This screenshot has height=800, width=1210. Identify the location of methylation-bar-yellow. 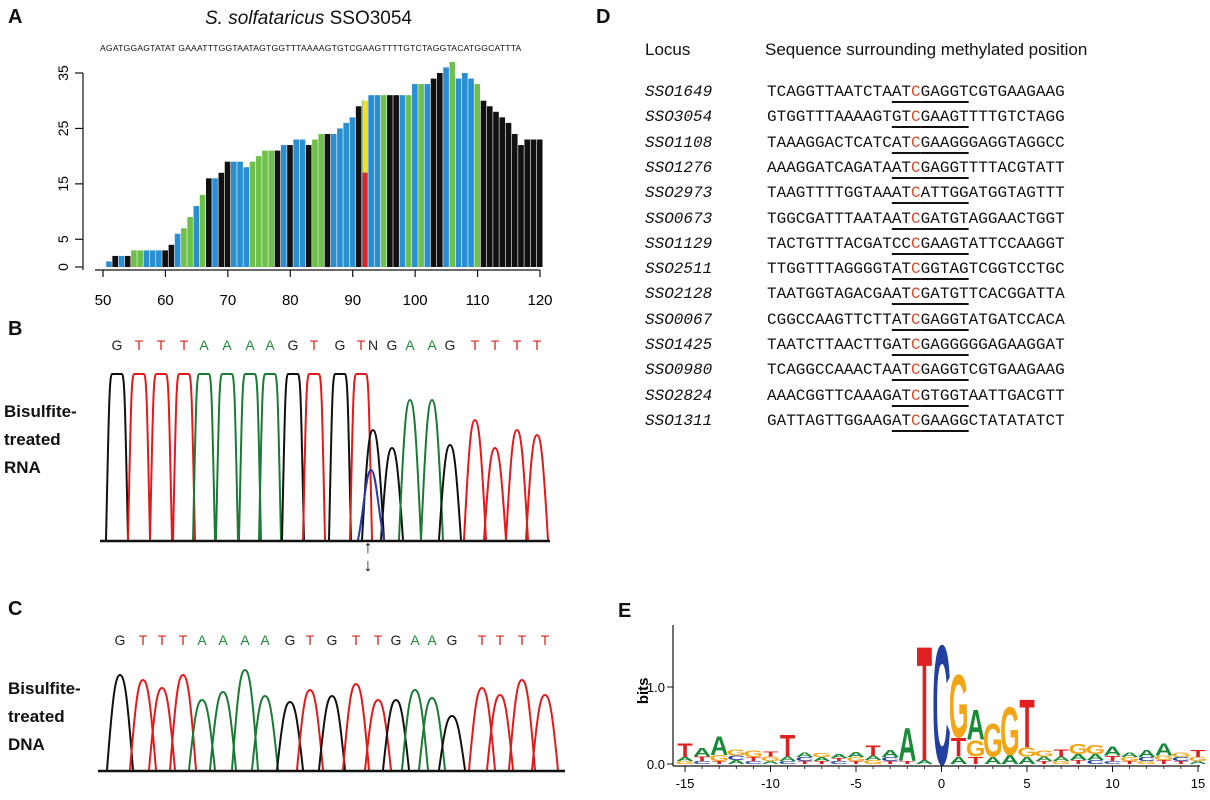
(365, 136).